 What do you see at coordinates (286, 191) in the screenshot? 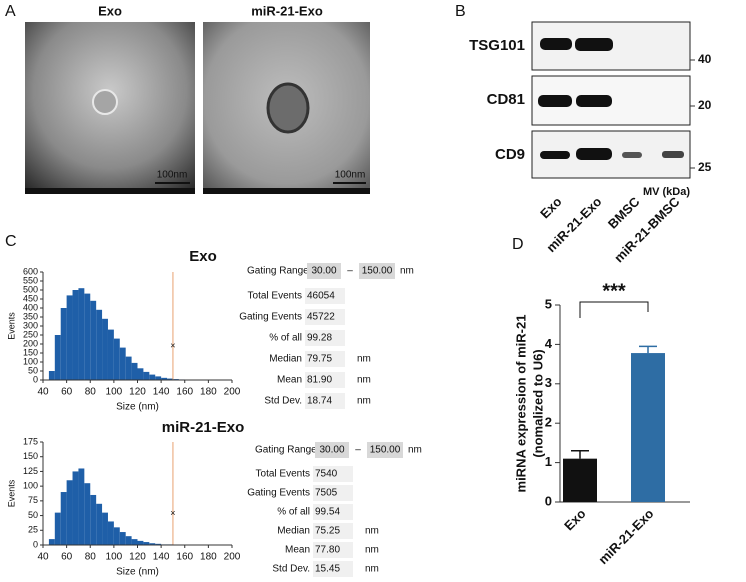
I see `image-strip` at bounding box center [286, 191].